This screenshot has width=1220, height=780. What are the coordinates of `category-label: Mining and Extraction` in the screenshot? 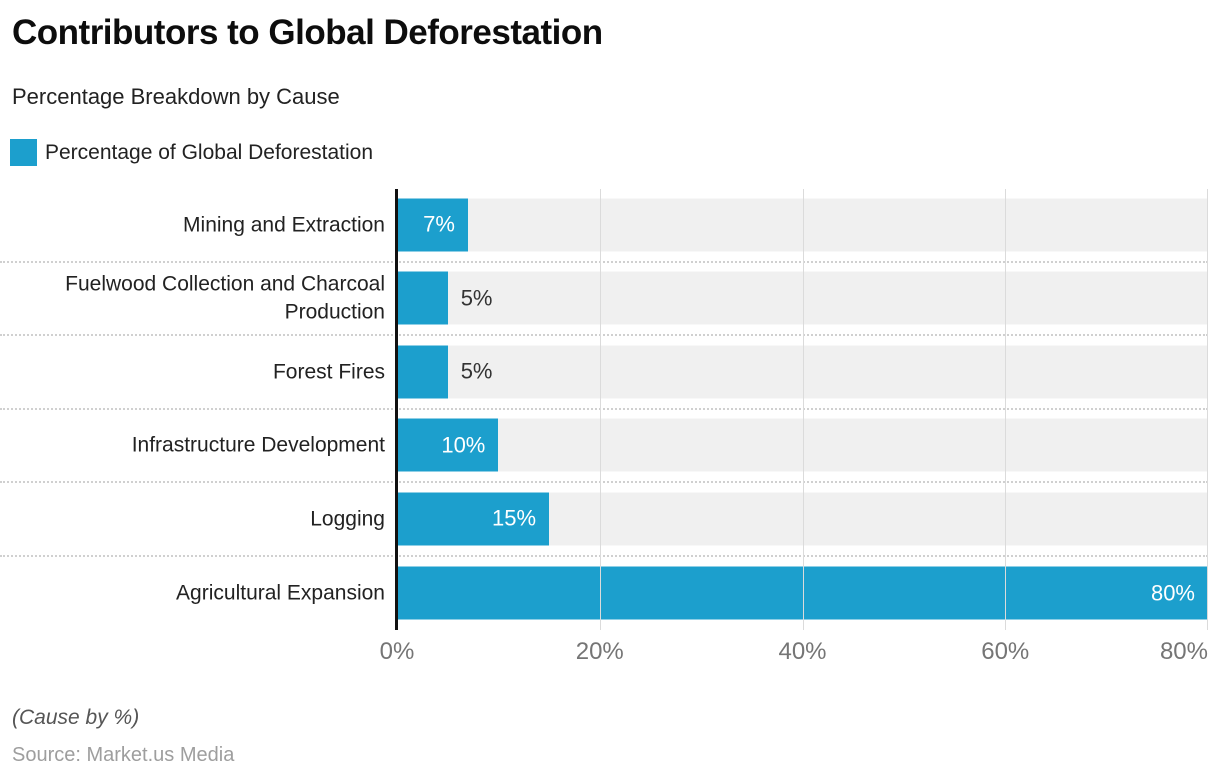 It's located at (284, 225).